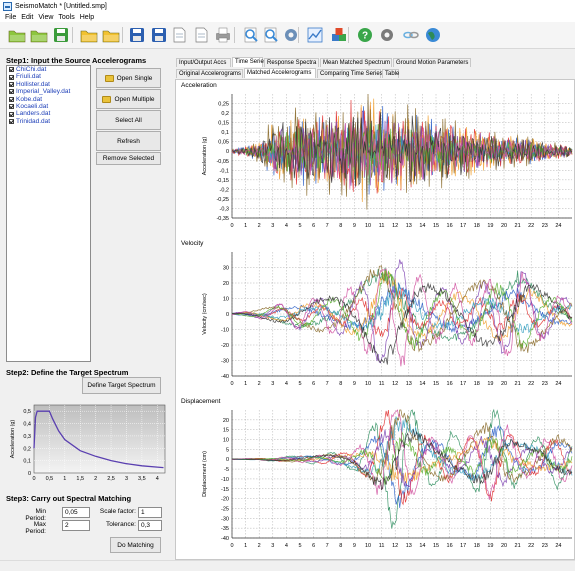 The image size is (575, 571). I want to click on ytick-label: 0,25, so click(223, 105).